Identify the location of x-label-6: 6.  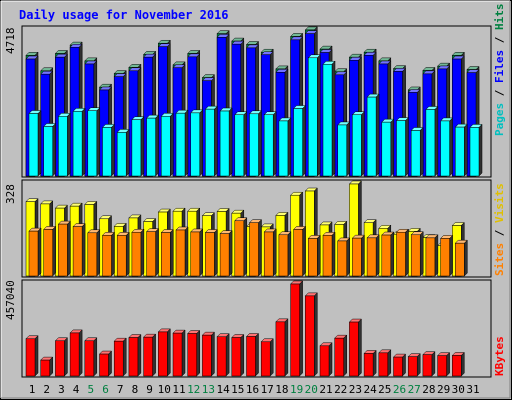
(105, 389).